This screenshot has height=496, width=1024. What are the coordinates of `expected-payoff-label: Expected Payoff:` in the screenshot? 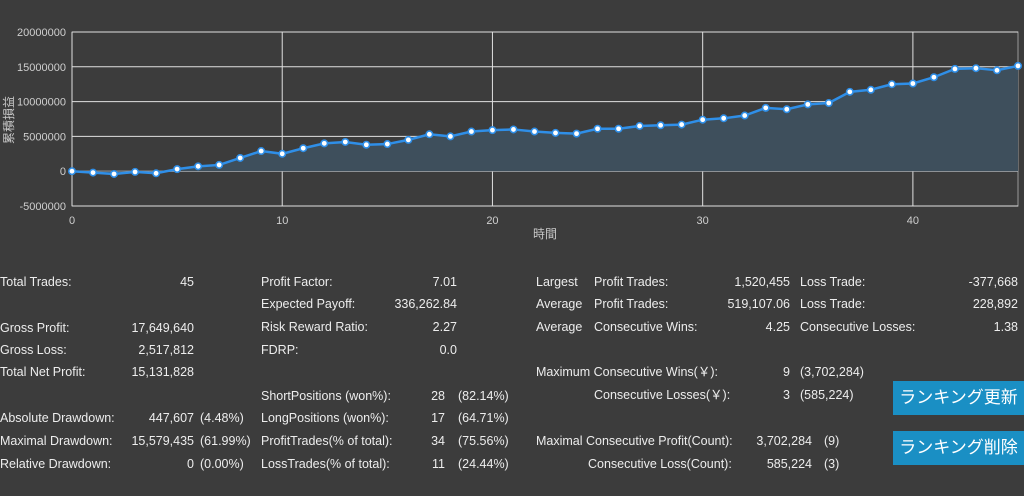 It's located at (308, 304).